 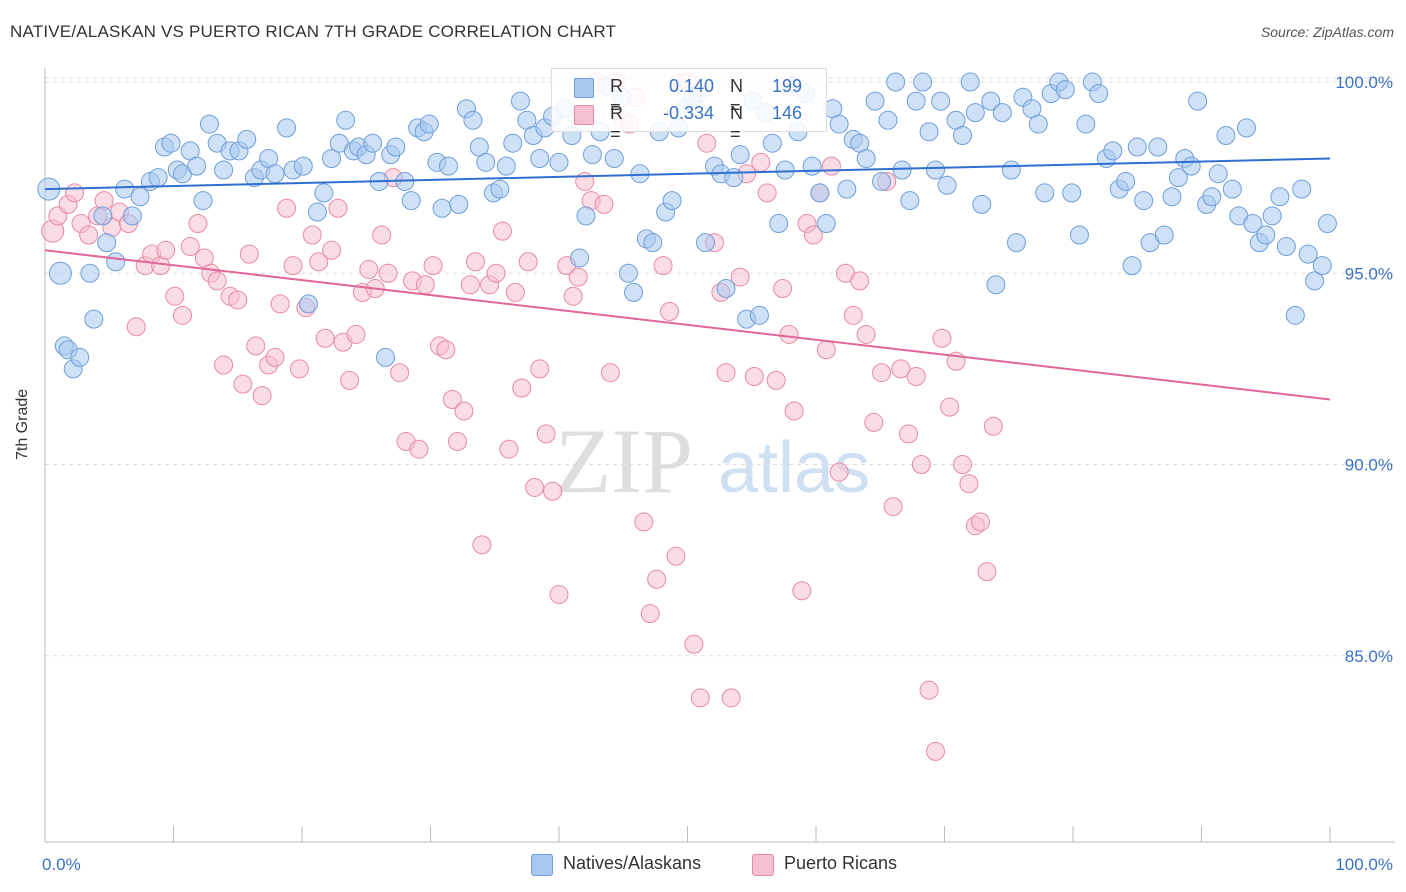 What do you see at coordinates (841, 863) in the screenshot?
I see `legend-label-puerto-ricans: Puerto Ricans` at bounding box center [841, 863].